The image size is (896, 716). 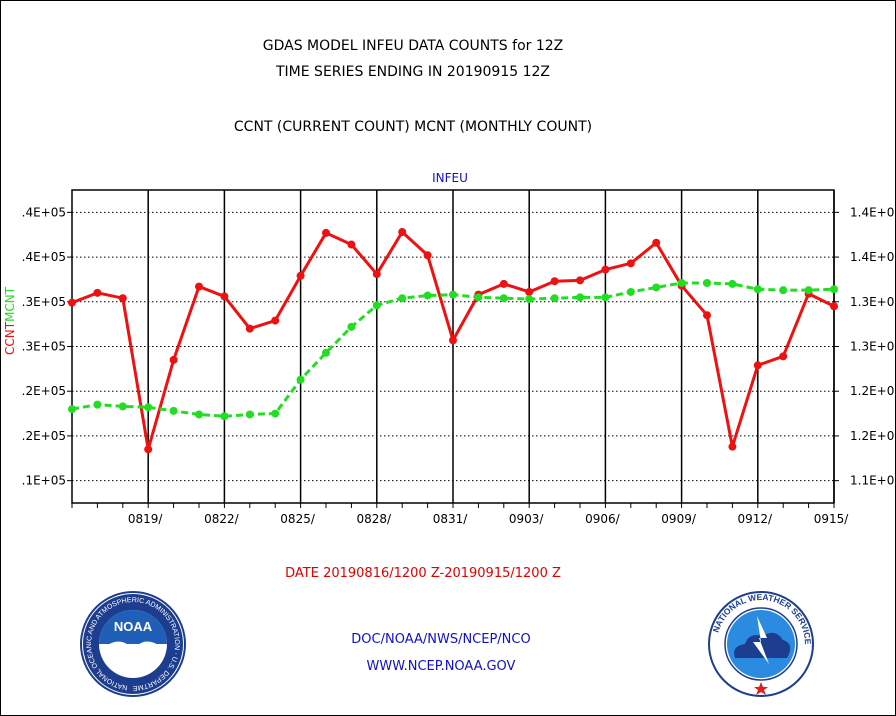 What do you see at coordinates (441, 639) in the screenshot?
I see `agency-credit: DOC/NOAA/NWS/NCEP/NCO` at bounding box center [441, 639].